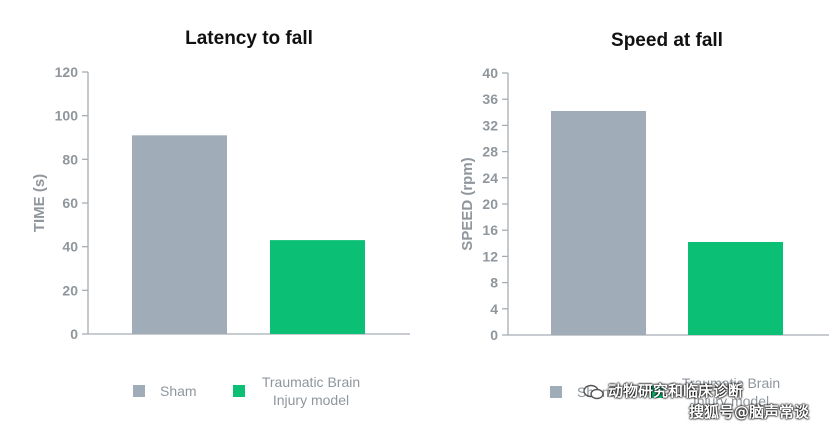 Image resolution: width=836 pixels, height=429 pixels. I want to click on y-tick-label: 28, so click(490, 152).